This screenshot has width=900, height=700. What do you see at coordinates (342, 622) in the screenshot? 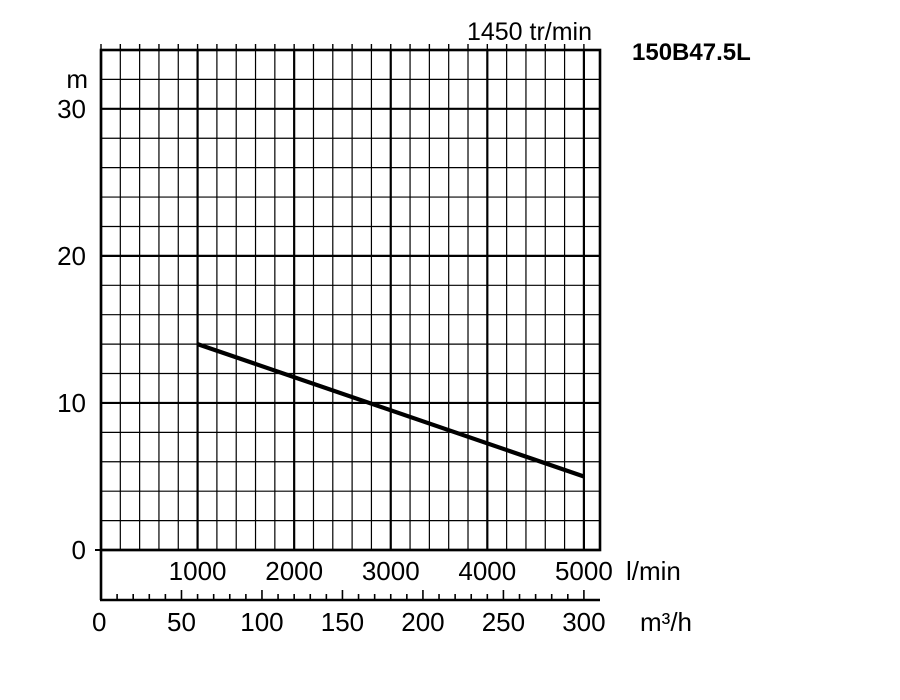
I see `m3h-tick-label: 150` at bounding box center [342, 622].